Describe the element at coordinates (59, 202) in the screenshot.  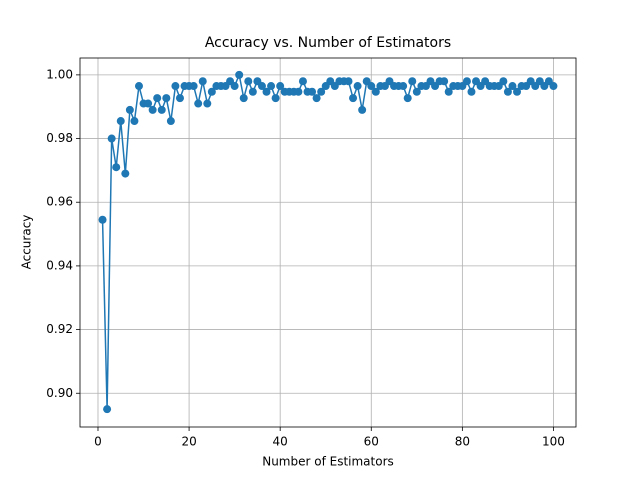
I see `y-tick-label: 0.96` at that location.